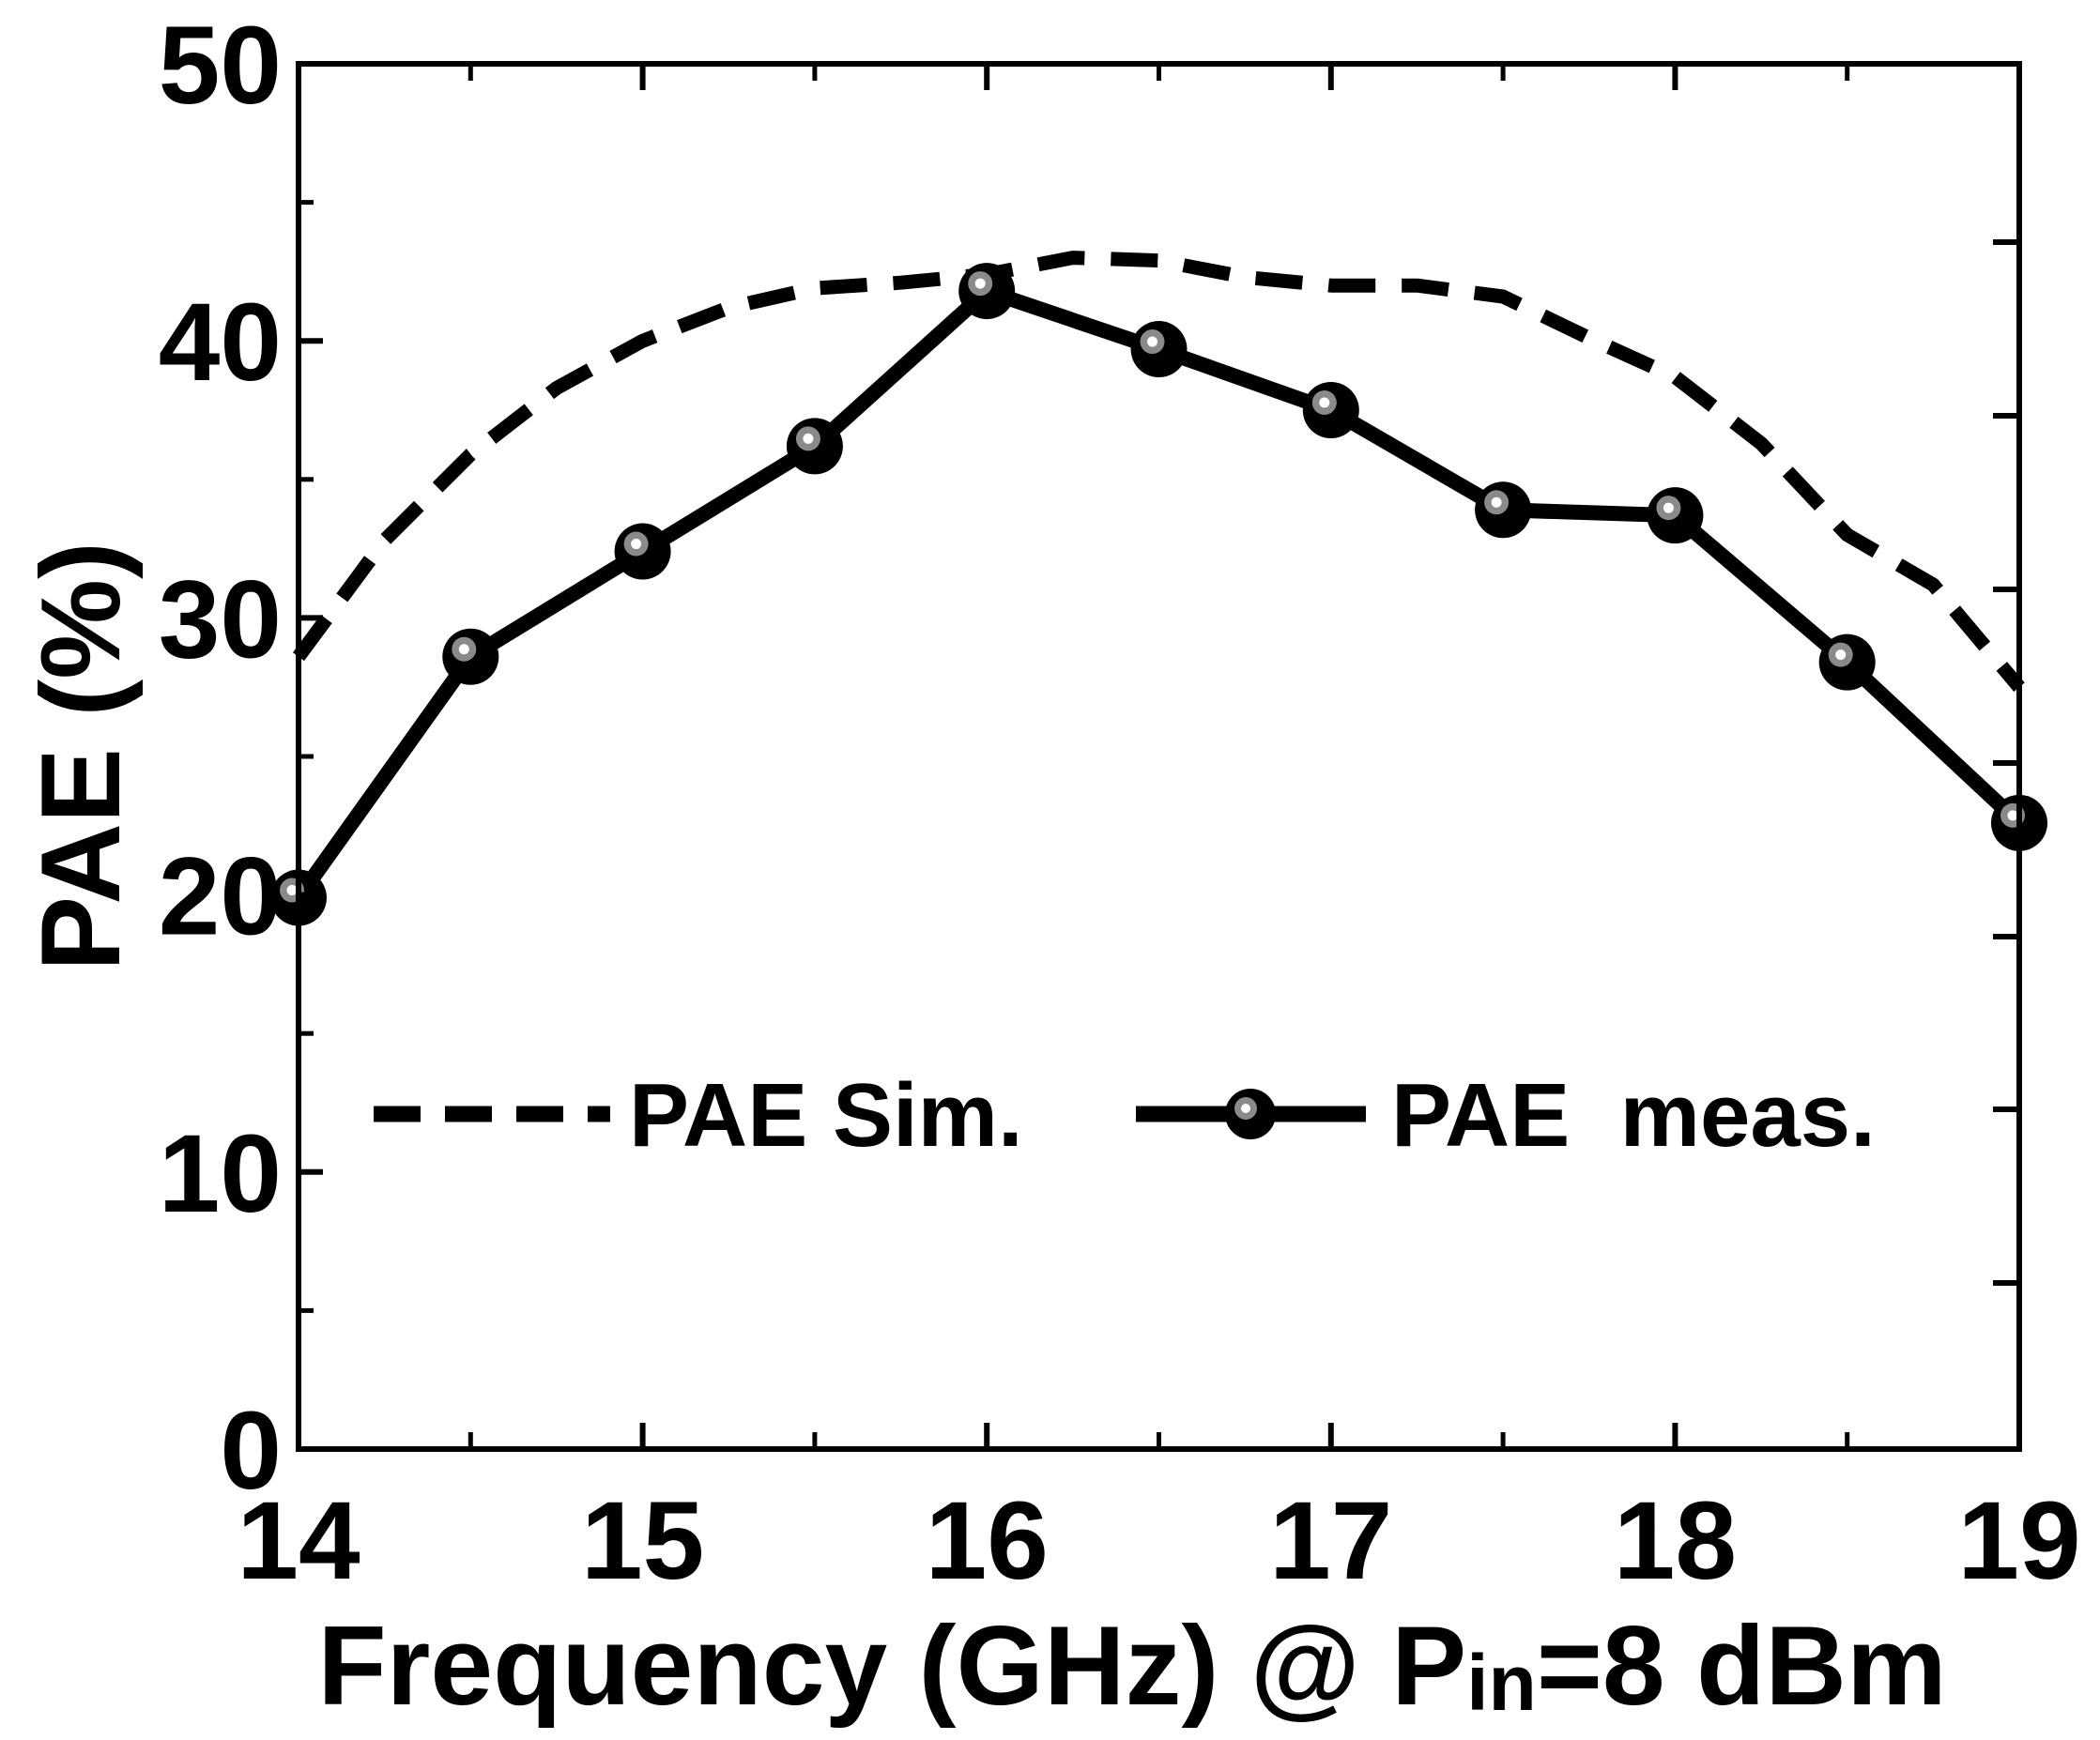  Describe the element at coordinates (1742, 1666) in the screenshot. I see `x-axis-title-rest: =8 dBm` at that location.